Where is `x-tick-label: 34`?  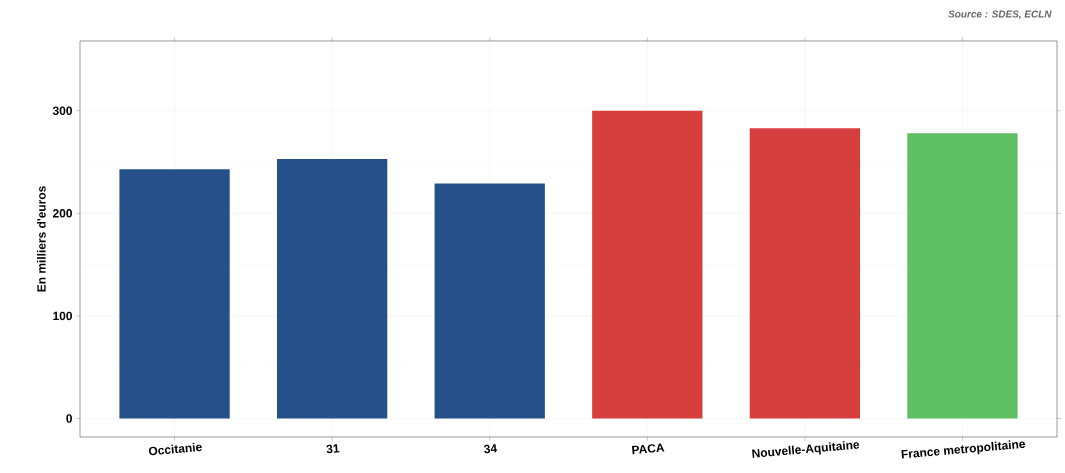 x-tick-label: 34 is located at coordinates (491, 449).